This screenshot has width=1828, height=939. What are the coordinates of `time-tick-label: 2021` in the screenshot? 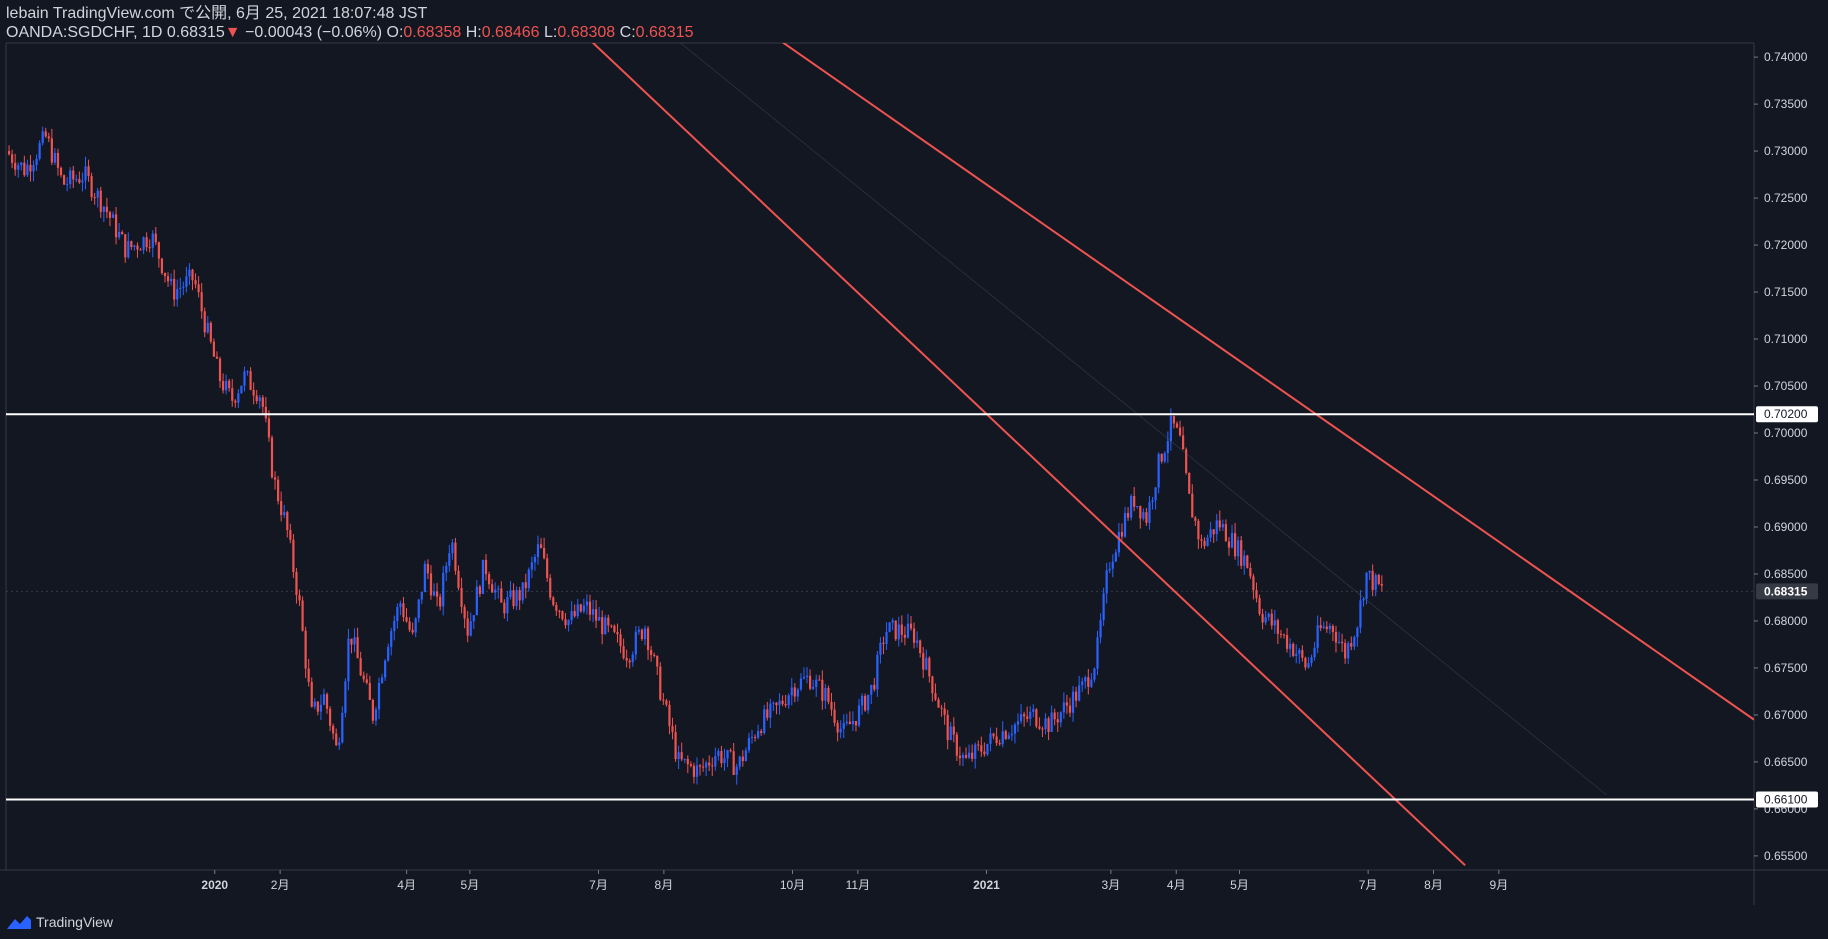 It's located at (986, 885).